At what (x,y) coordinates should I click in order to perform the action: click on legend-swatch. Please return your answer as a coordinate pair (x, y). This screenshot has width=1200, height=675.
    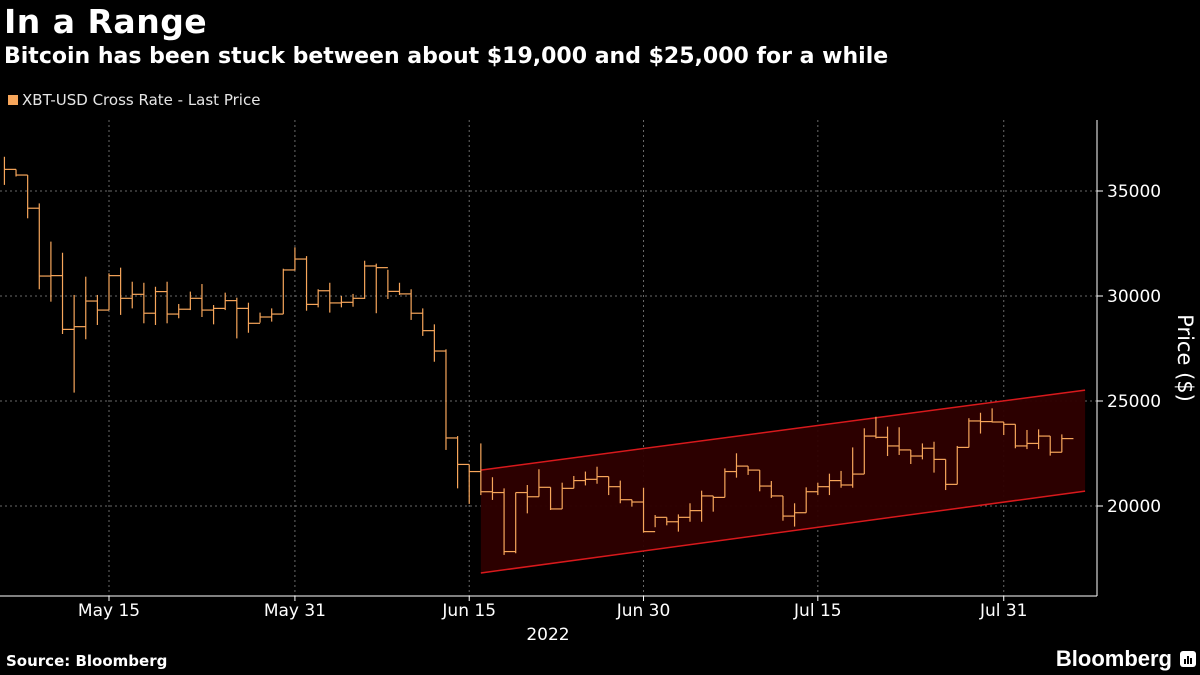
    Looking at the image, I should click on (13, 100).